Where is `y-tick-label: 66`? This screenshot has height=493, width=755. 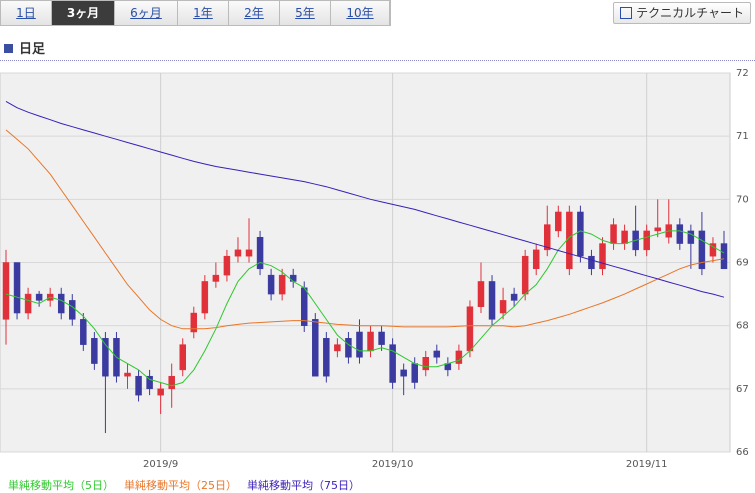
y-tick-label: 66 is located at coordinates (742, 452).